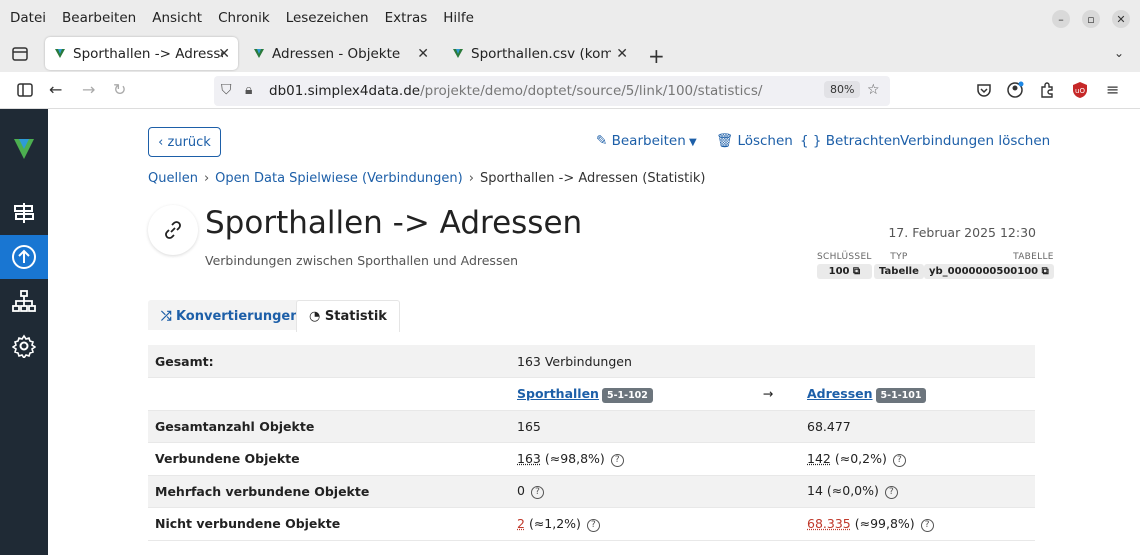 This screenshot has width=1140, height=555. Describe the element at coordinates (249, 90) in the screenshot. I see `lock-icon: 🔒︎` at that location.